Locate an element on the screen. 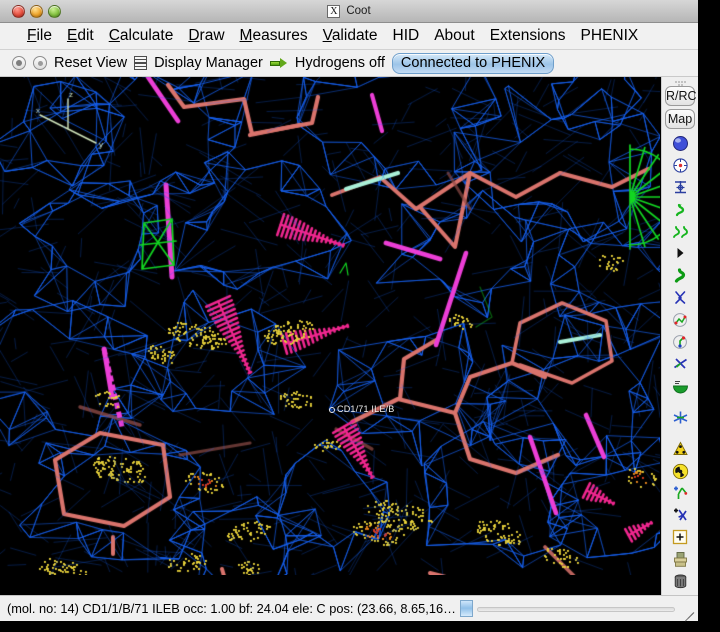 The image size is (720, 632). x11-icon: X is located at coordinates (334, 11).